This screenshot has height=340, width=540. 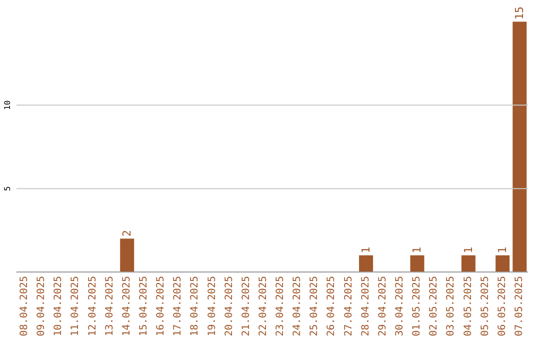 What do you see at coordinates (126, 306) in the screenshot?
I see `x-tick-label: 14.04.2025` at bounding box center [126, 306].